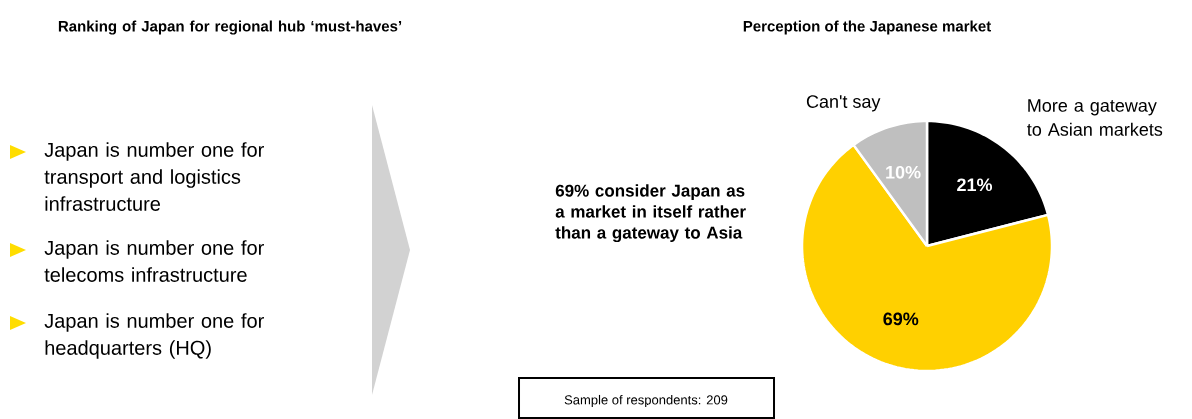 The width and height of the screenshot is (1192, 419). What do you see at coordinates (975, 185) in the screenshot?
I see `data-label: 21%` at bounding box center [975, 185].